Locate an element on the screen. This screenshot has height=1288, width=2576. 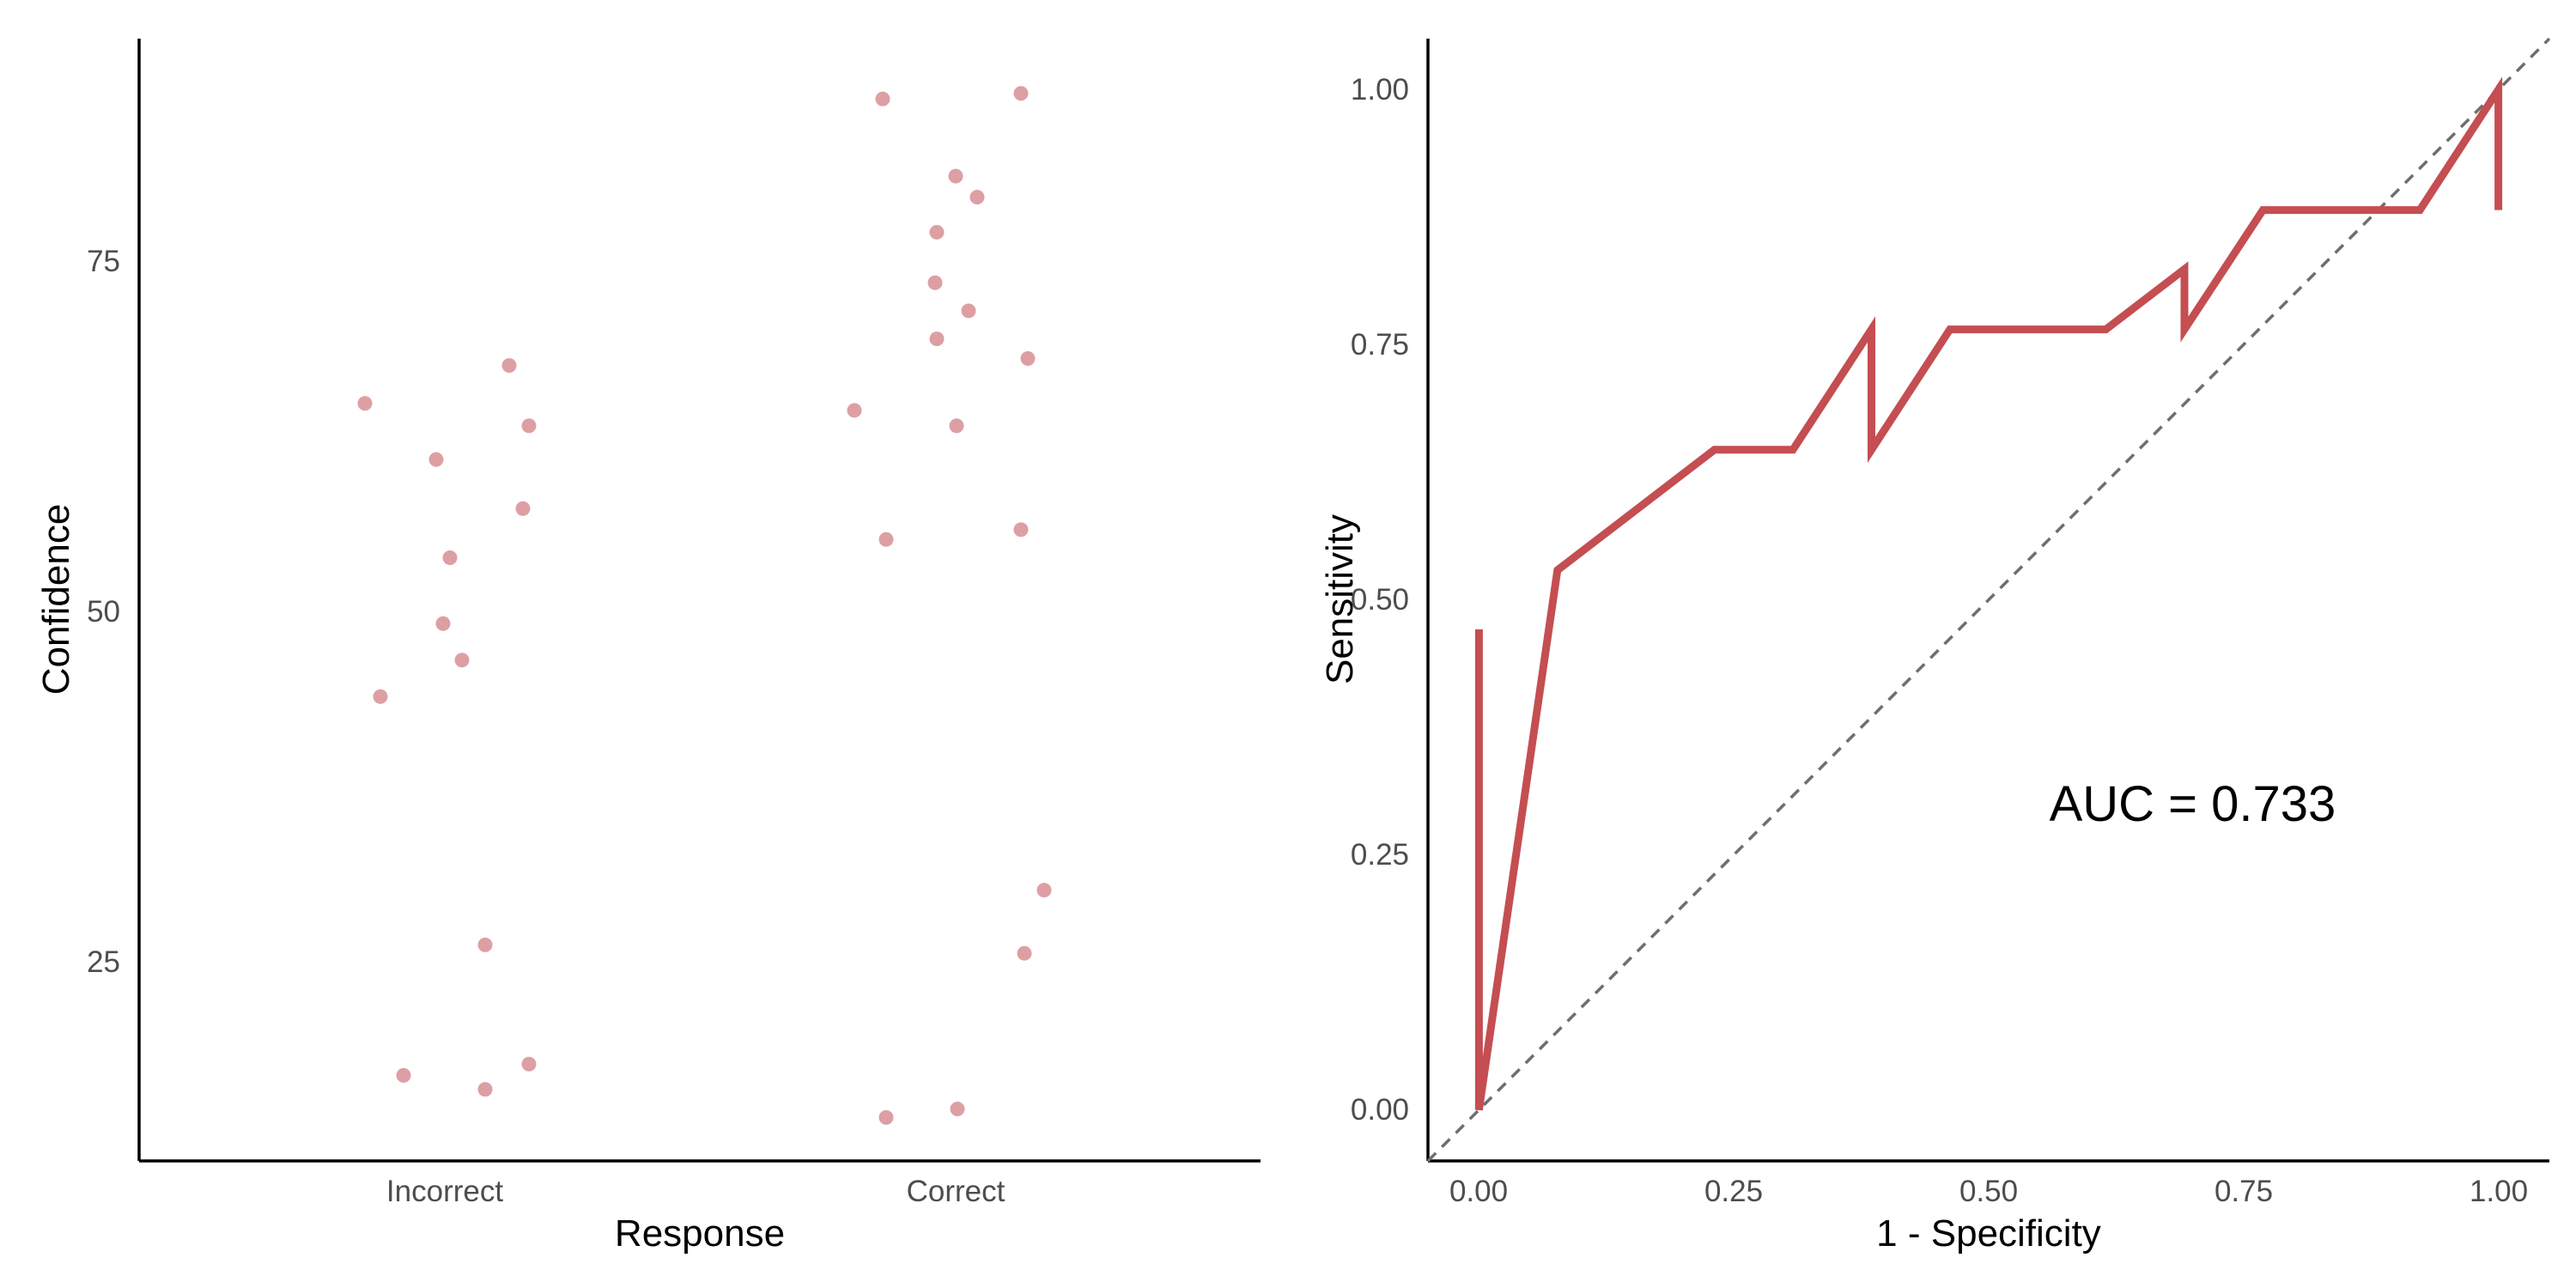
right-x-tick-label: 0.00 is located at coordinates (1478, 1191).